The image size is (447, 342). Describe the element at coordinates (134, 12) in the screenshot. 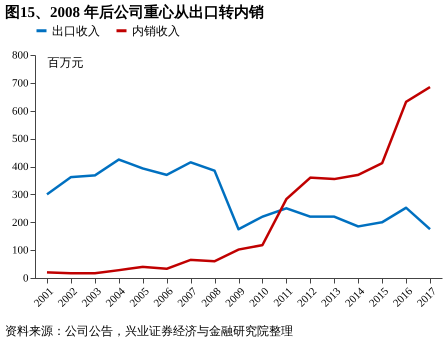

I see `chart-title: 图15、2008 年后公司重心从出口转内销` at that location.